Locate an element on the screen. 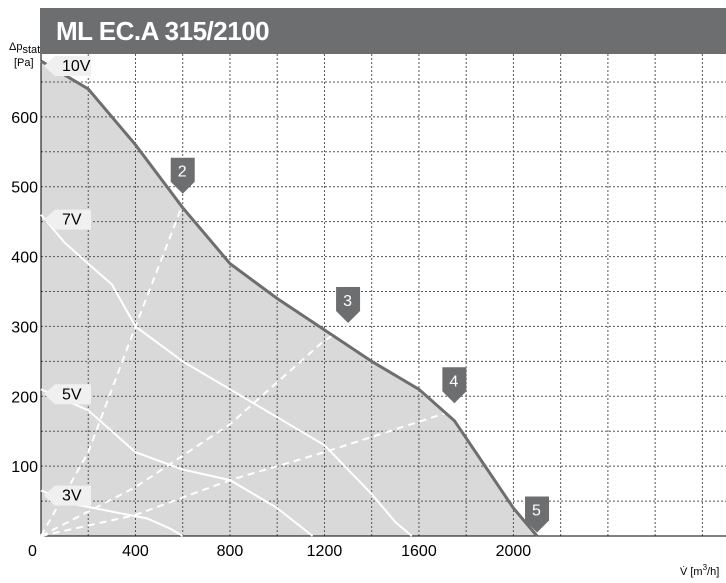 The width and height of the screenshot is (726, 583). y-axis-label: Δpstat is located at coordinates (24, 48).